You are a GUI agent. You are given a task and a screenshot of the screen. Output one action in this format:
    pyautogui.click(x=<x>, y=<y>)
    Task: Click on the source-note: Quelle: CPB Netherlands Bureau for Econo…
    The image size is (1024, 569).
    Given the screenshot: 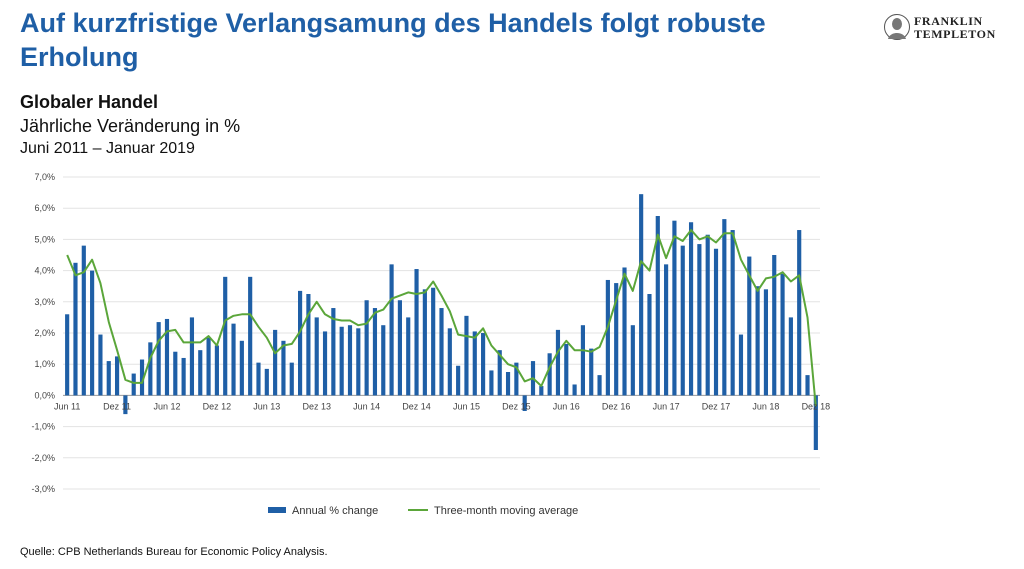 What is the action you would take?
    pyautogui.click(x=174, y=552)
    